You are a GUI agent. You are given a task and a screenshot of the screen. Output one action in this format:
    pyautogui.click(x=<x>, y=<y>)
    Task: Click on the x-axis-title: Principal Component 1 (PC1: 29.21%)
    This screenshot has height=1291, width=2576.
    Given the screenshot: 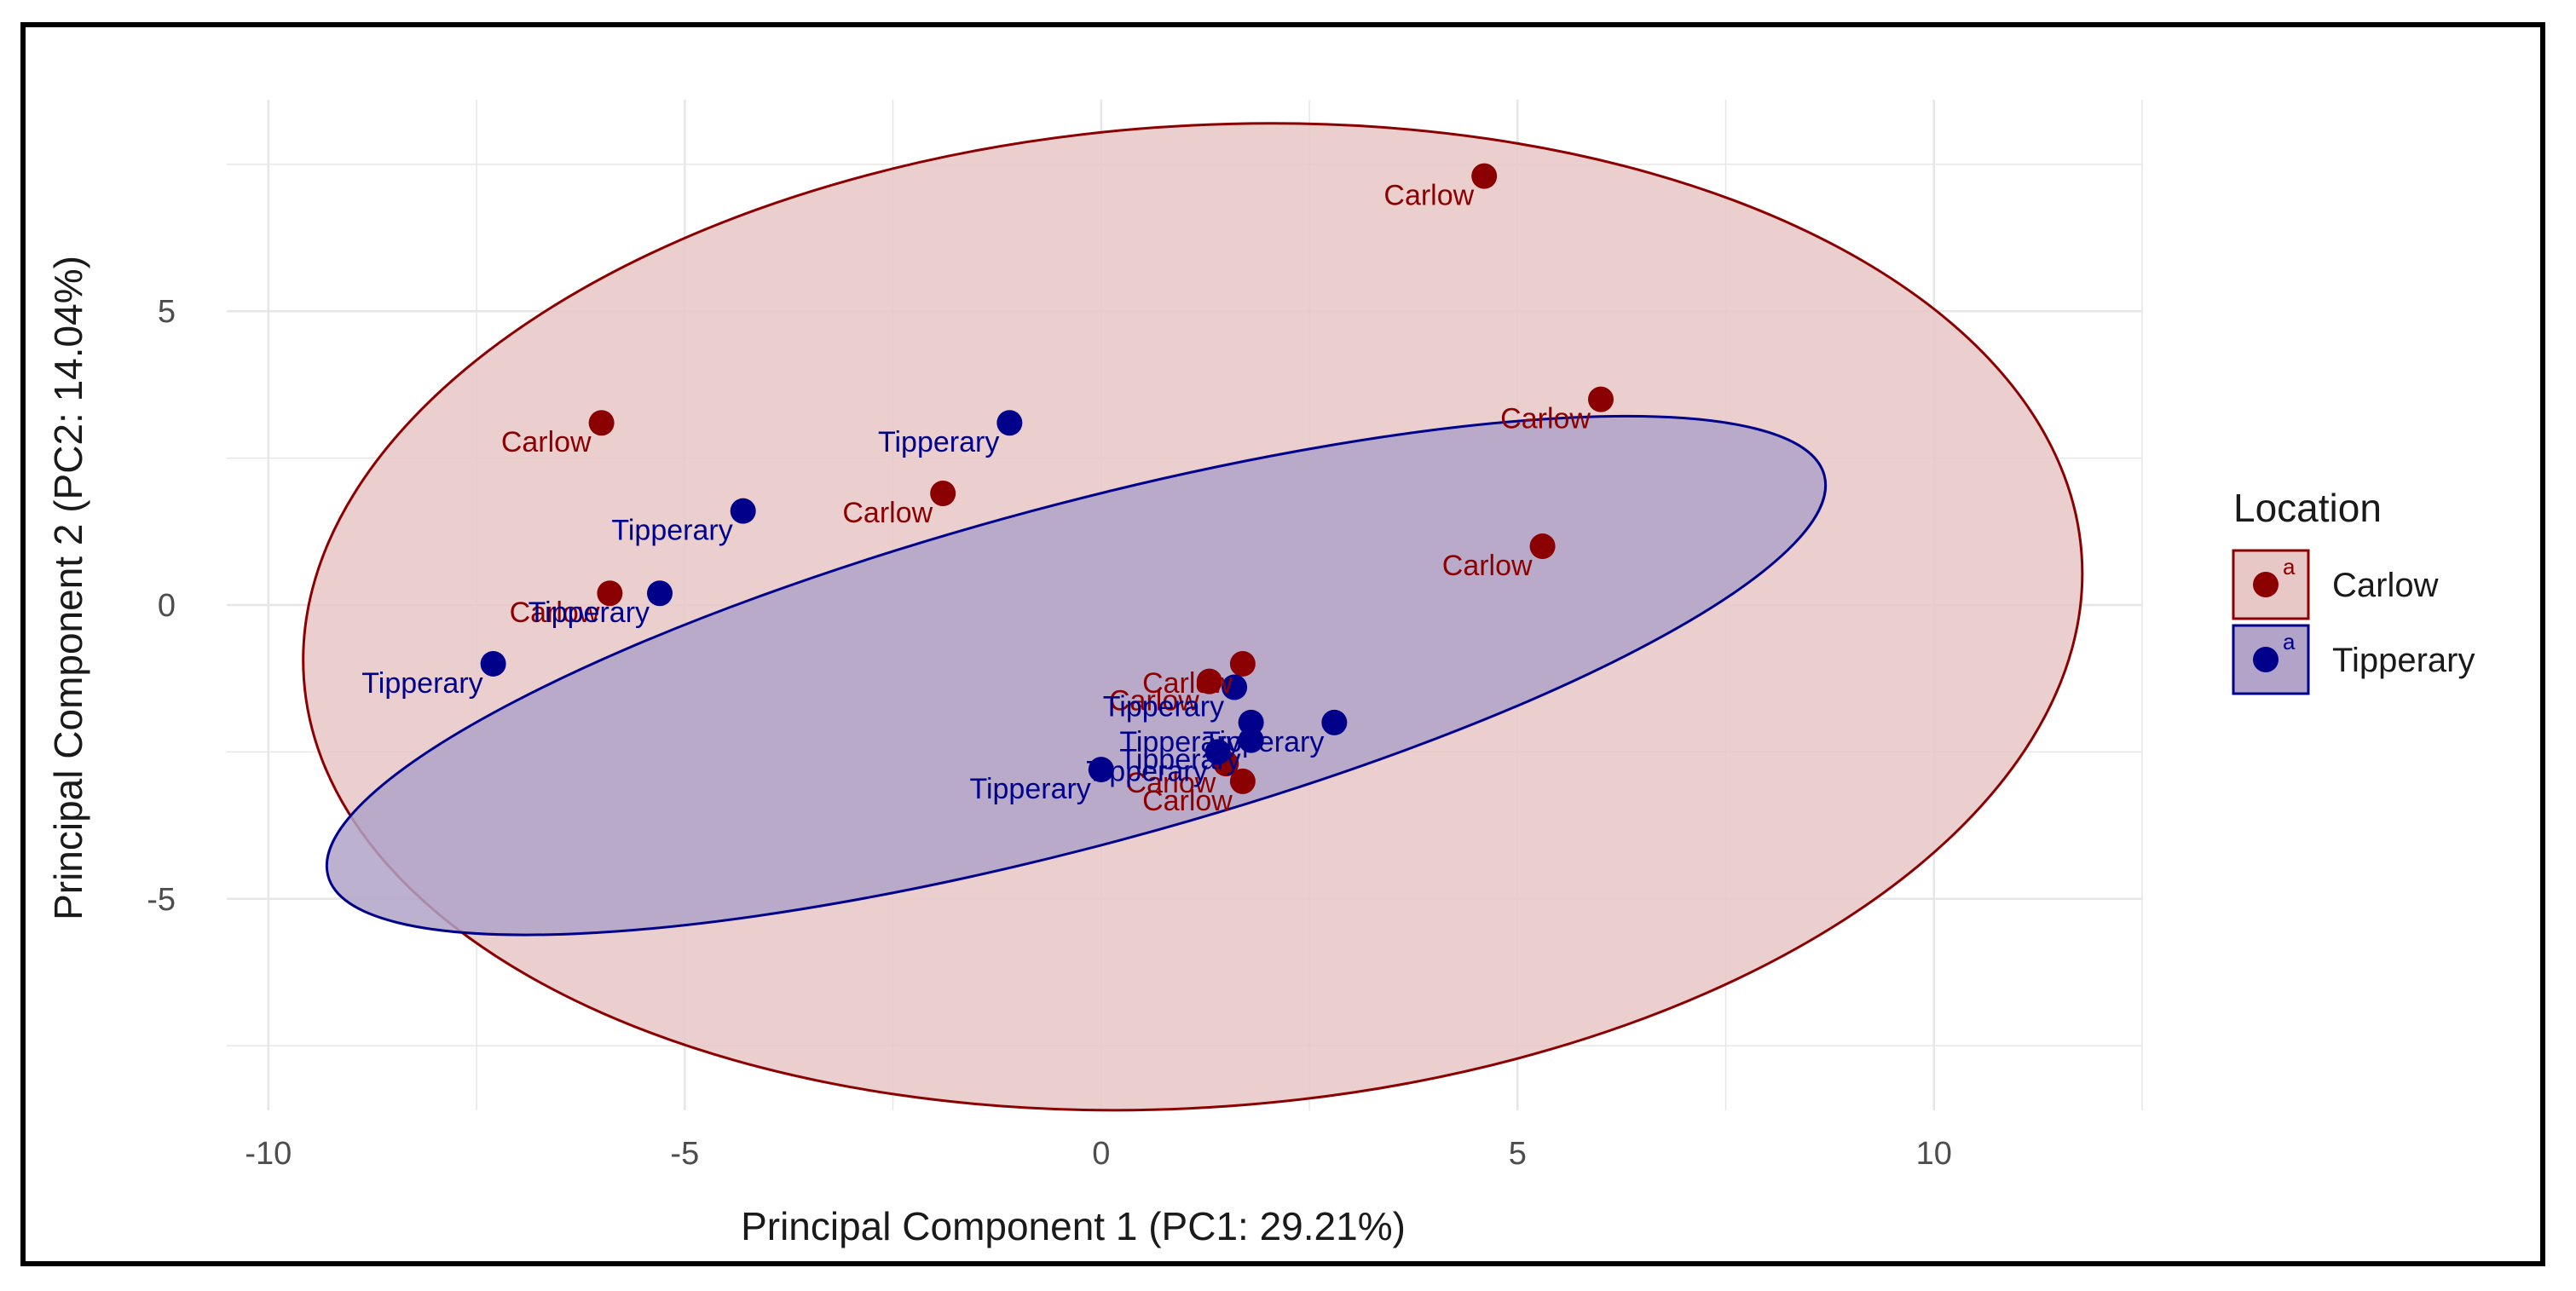 What is the action you would take?
    pyautogui.click(x=1073, y=1226)
    